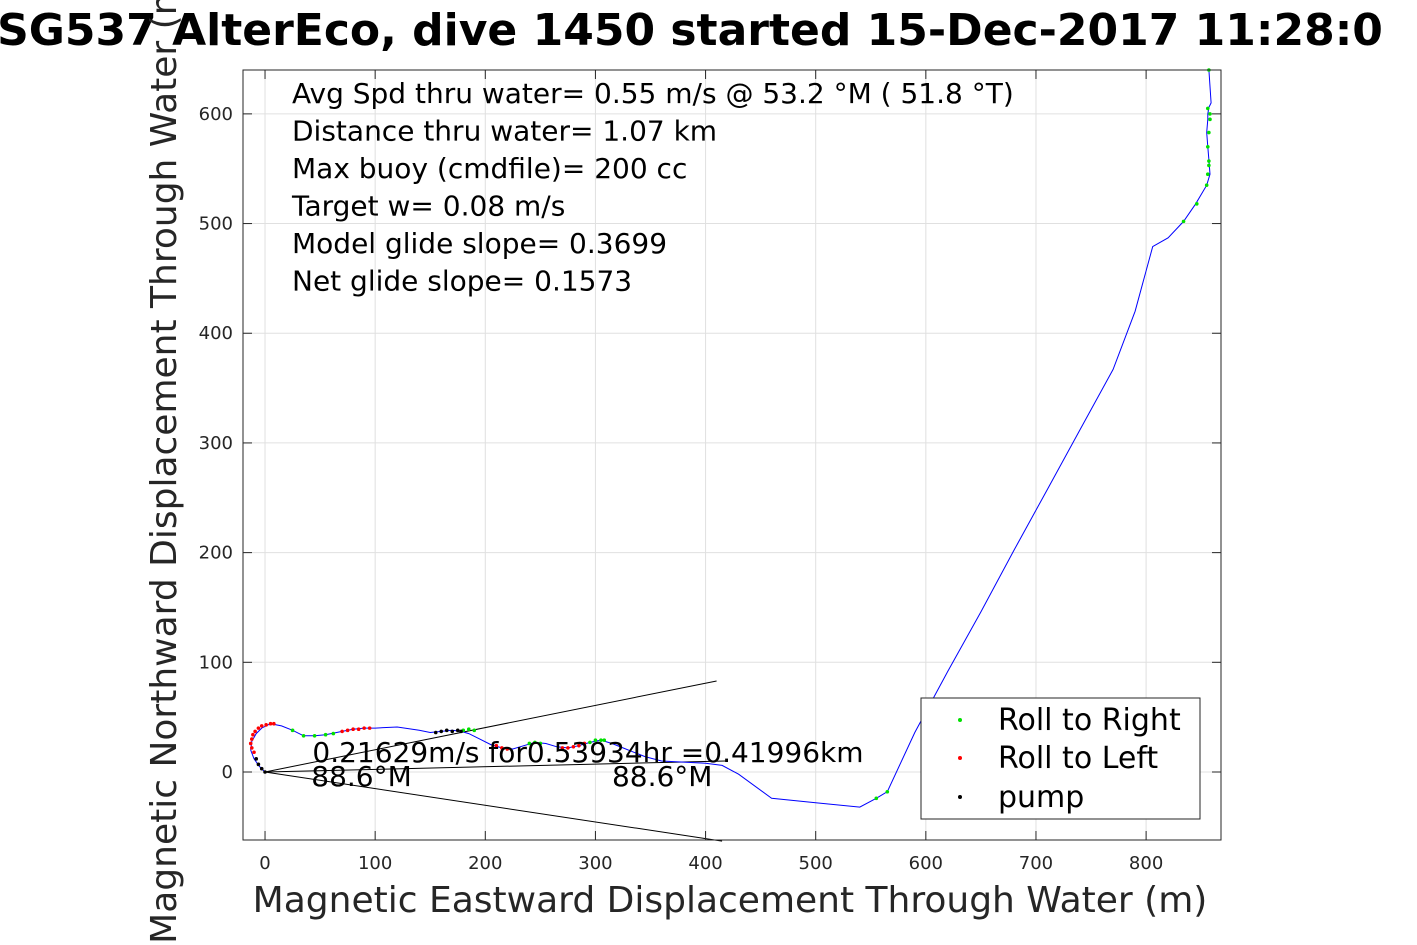 Image resolution: width=1417 pixels, height=945 pixels. What do you see at coordinates (1089, 720) in the screenshot?
I see `legend-label-roll-right: Roll to Right` at bounding box center [1089, 720].